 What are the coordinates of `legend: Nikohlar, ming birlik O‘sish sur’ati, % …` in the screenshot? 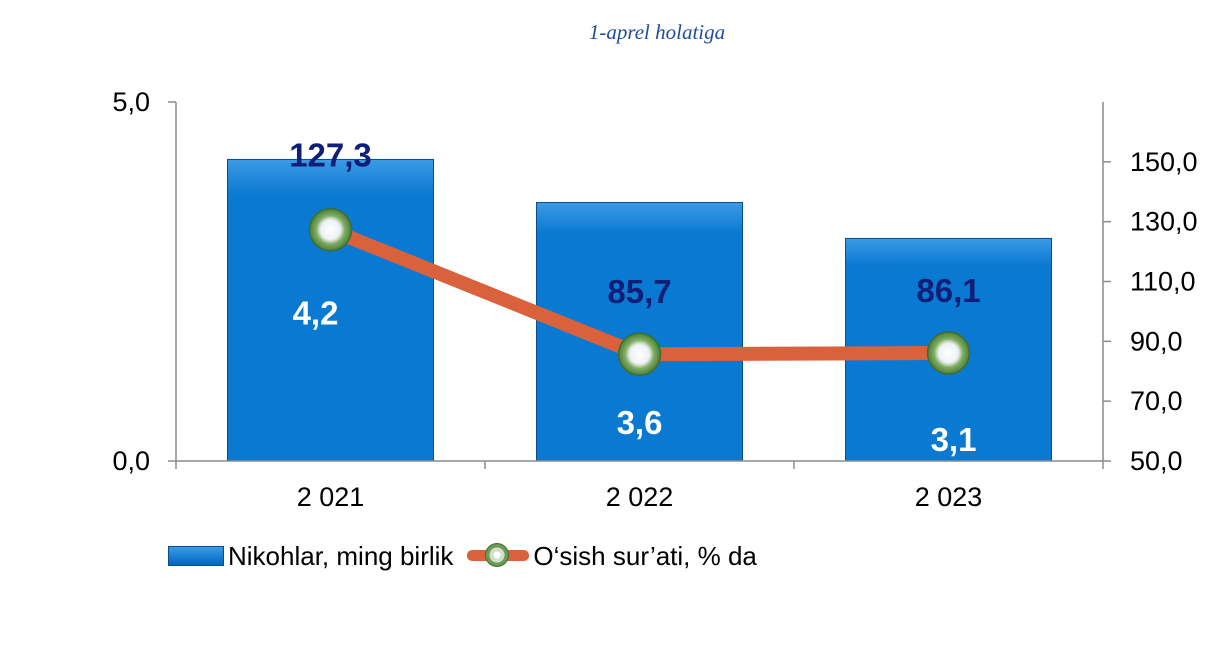 It's located at (469, 556).